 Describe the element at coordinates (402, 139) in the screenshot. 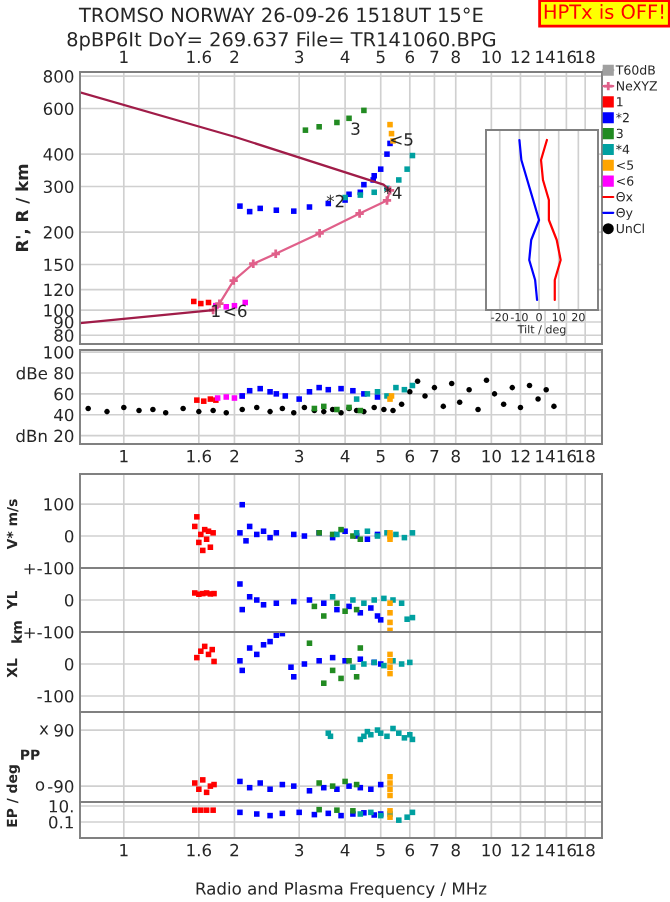

I see `annotation: <5` at that location.